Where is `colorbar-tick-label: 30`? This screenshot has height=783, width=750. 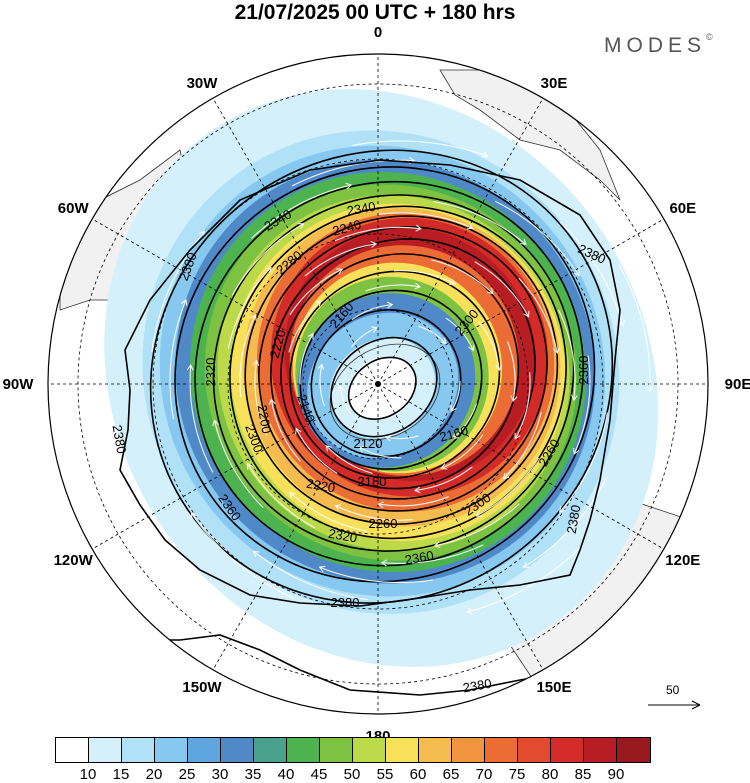 colorbar-tick-label: 30 is located at coordinates (220, 774).